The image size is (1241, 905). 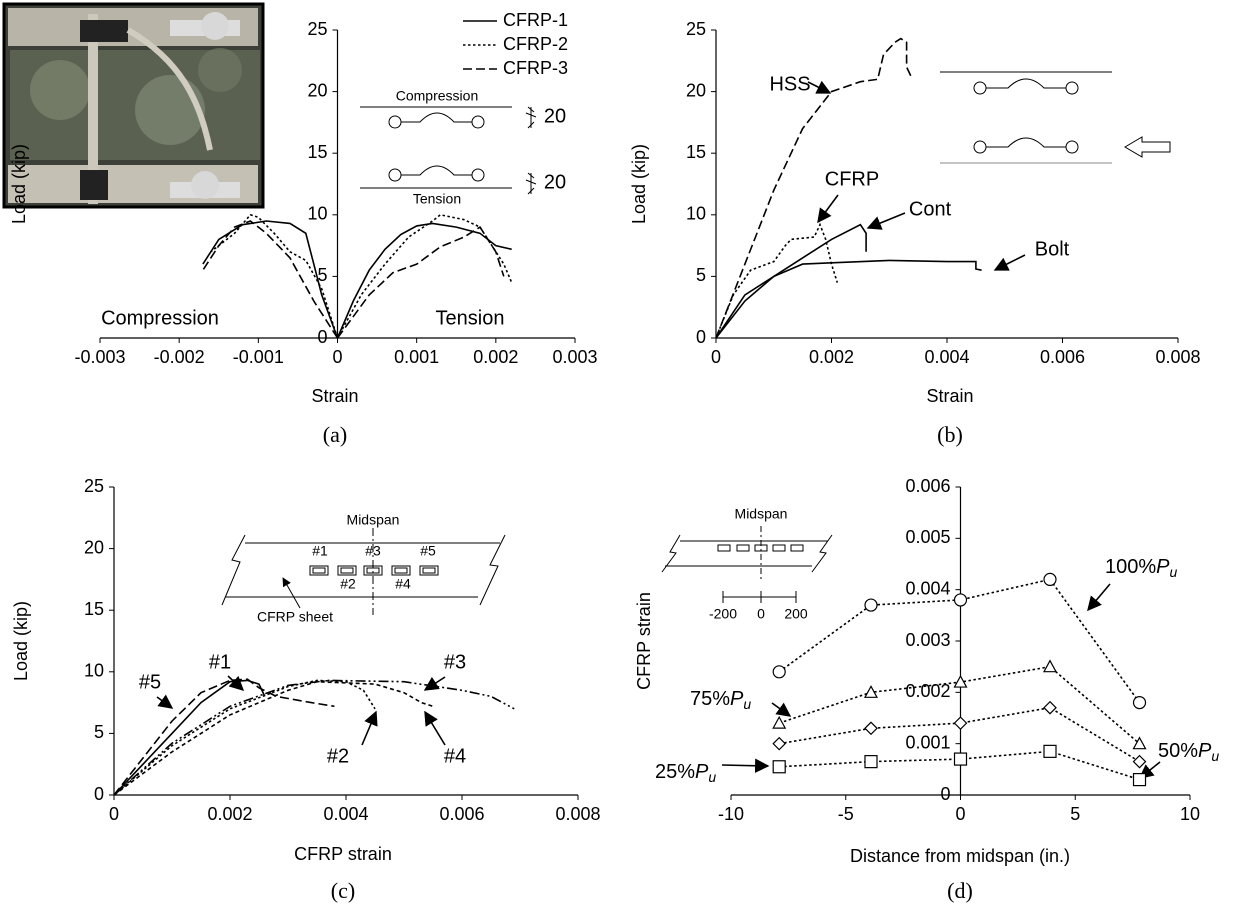 What do you see at coordinates (1055, 117) in the screenshot?
I see `loading-sketch` at bounding box center [1055, 117].